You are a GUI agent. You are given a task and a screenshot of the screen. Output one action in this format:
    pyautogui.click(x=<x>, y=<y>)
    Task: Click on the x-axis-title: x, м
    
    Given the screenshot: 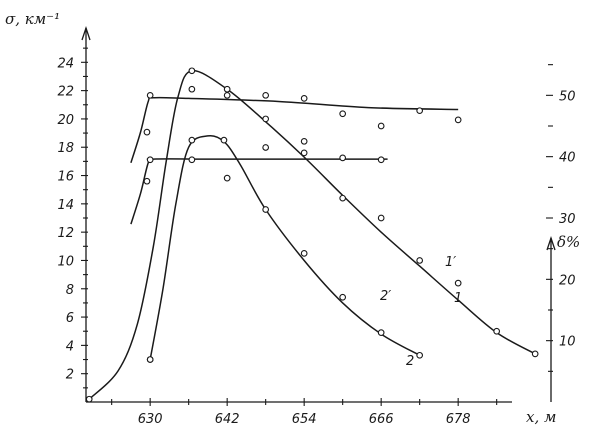 What is the action you would take?
    pyautogui.click(x=541, y=417)
    